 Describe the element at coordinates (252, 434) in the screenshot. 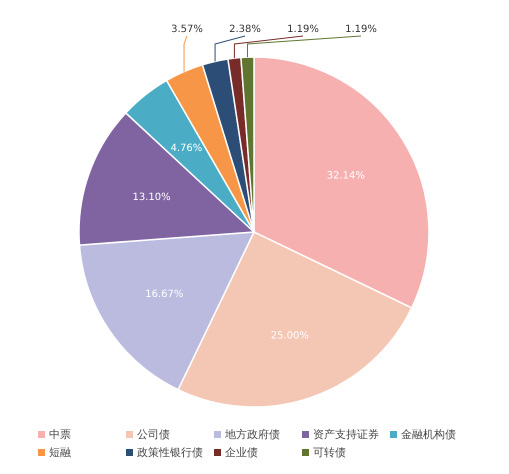

I see `legend-label: 地方政府债` at that location.